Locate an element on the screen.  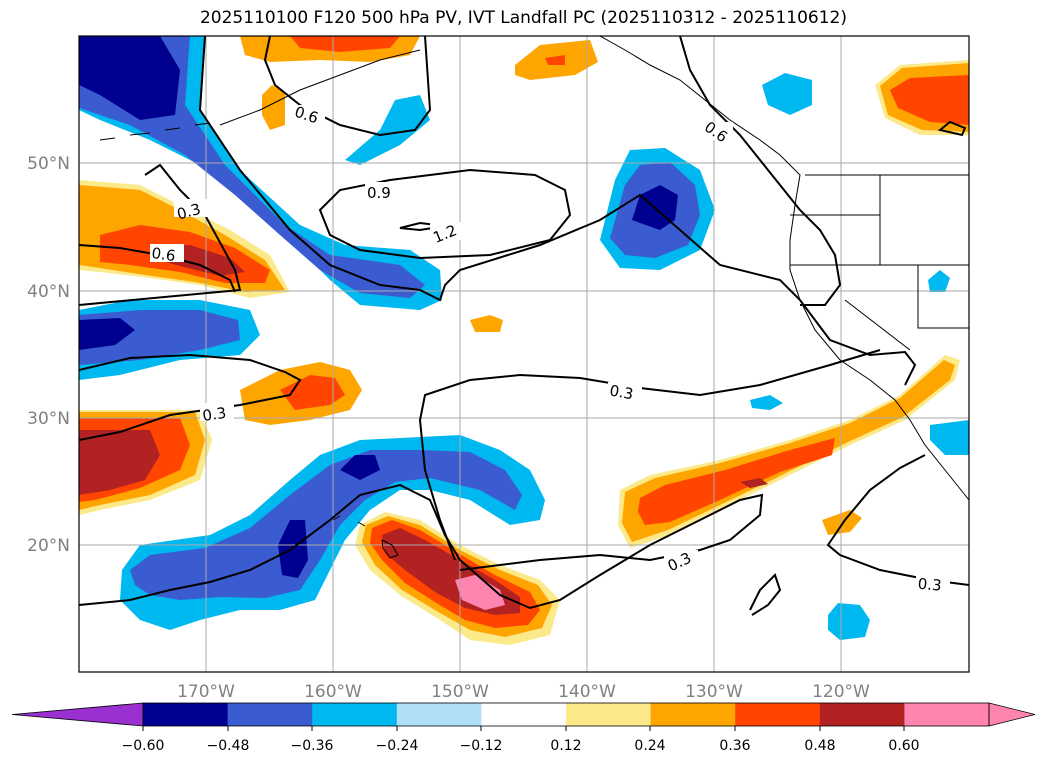
lat-tick-label: 30°N is located at coordinates (48, 419).